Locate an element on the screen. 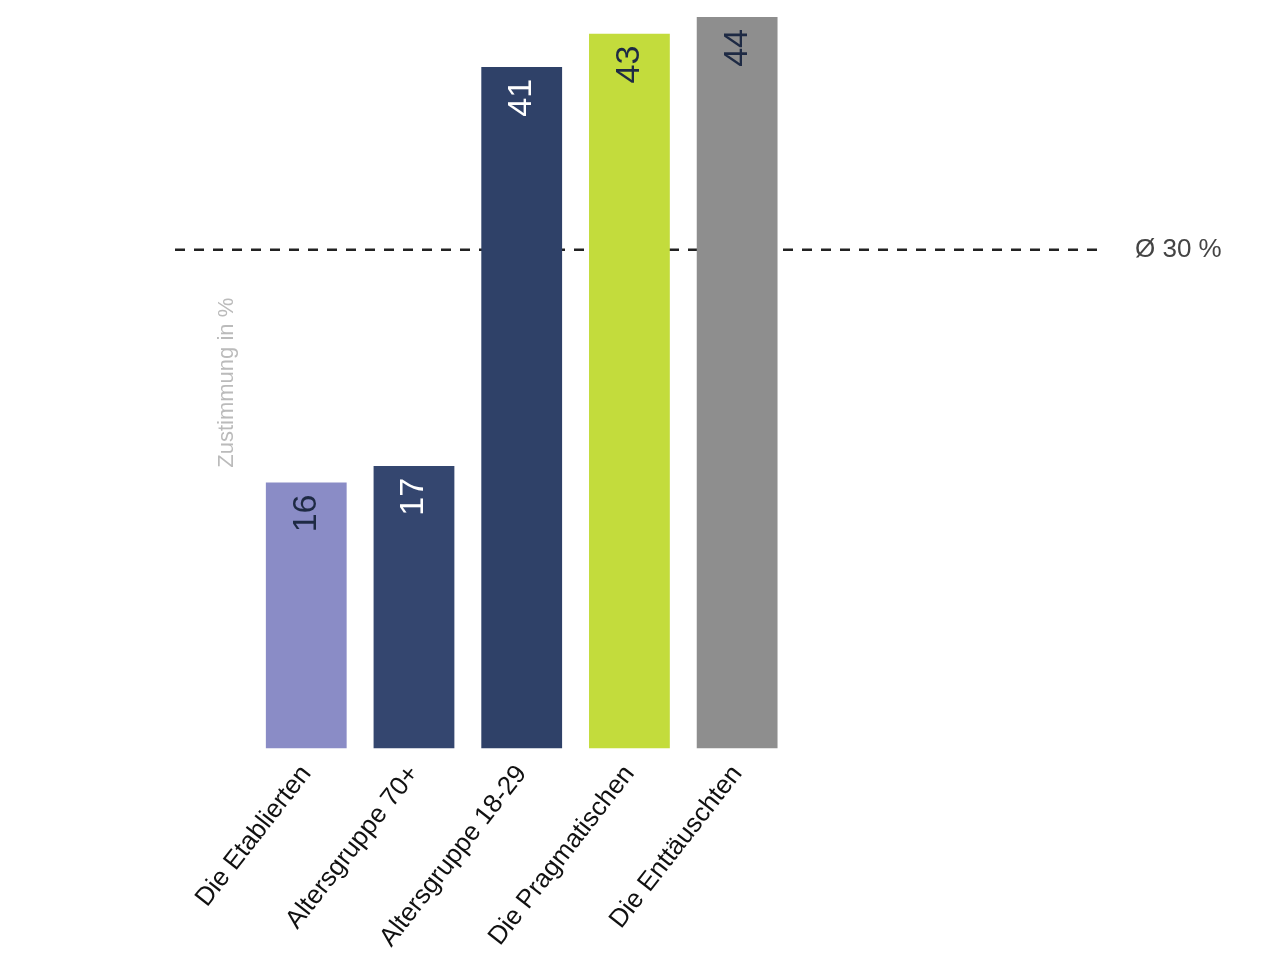 This screenshot has height=966, width=1281. y-axis-title: Zustimmung in % is located at coordinates (226, 382).